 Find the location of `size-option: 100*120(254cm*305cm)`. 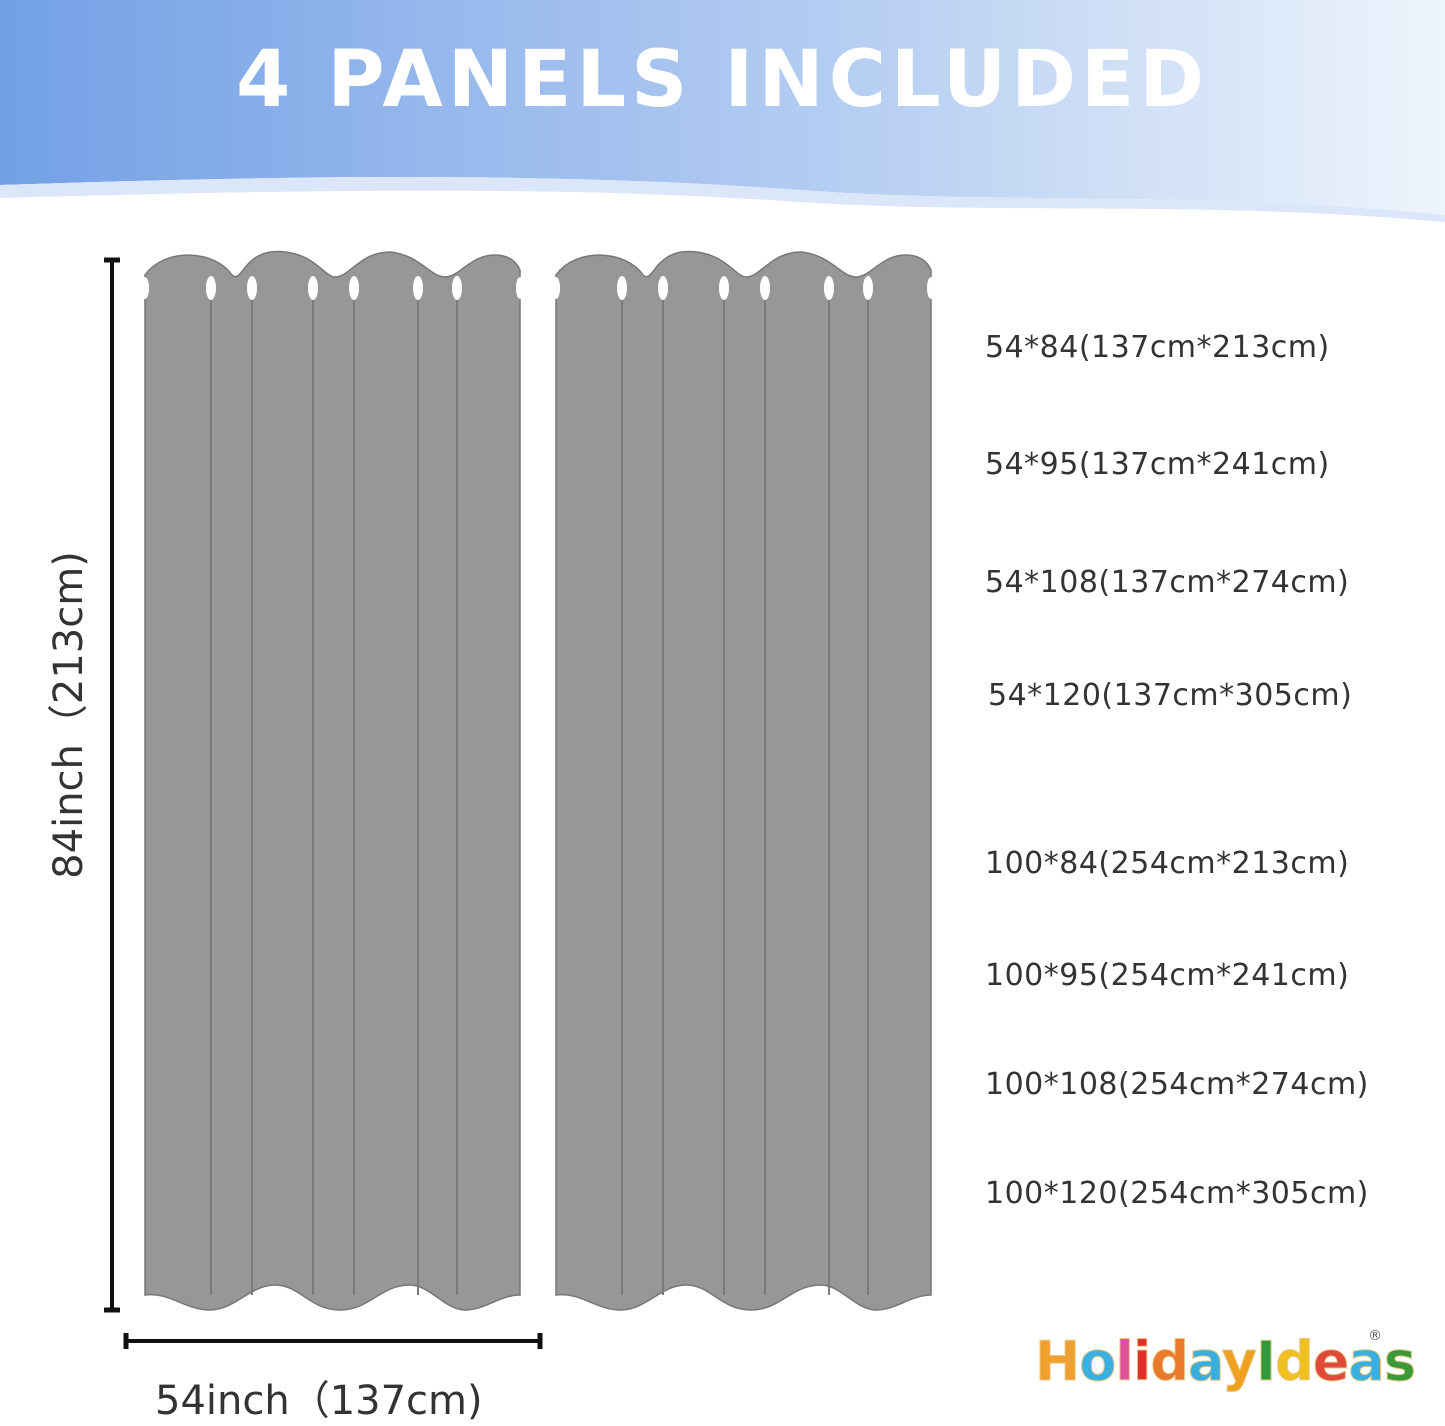

size-option: 100*120(254cm*305cm) is located at coordinates (1177, 1193).